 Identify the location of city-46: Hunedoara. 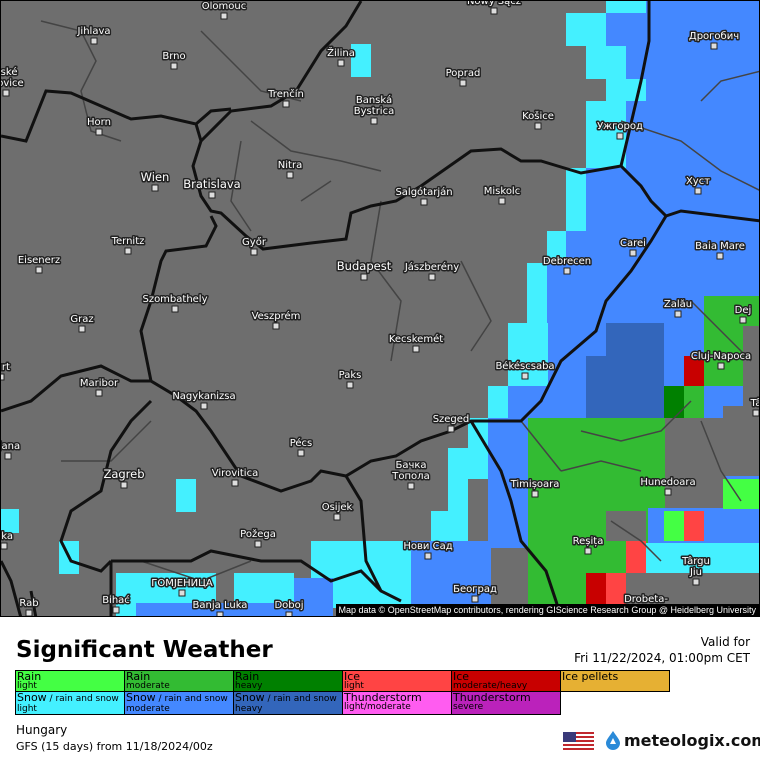
(668, 486).